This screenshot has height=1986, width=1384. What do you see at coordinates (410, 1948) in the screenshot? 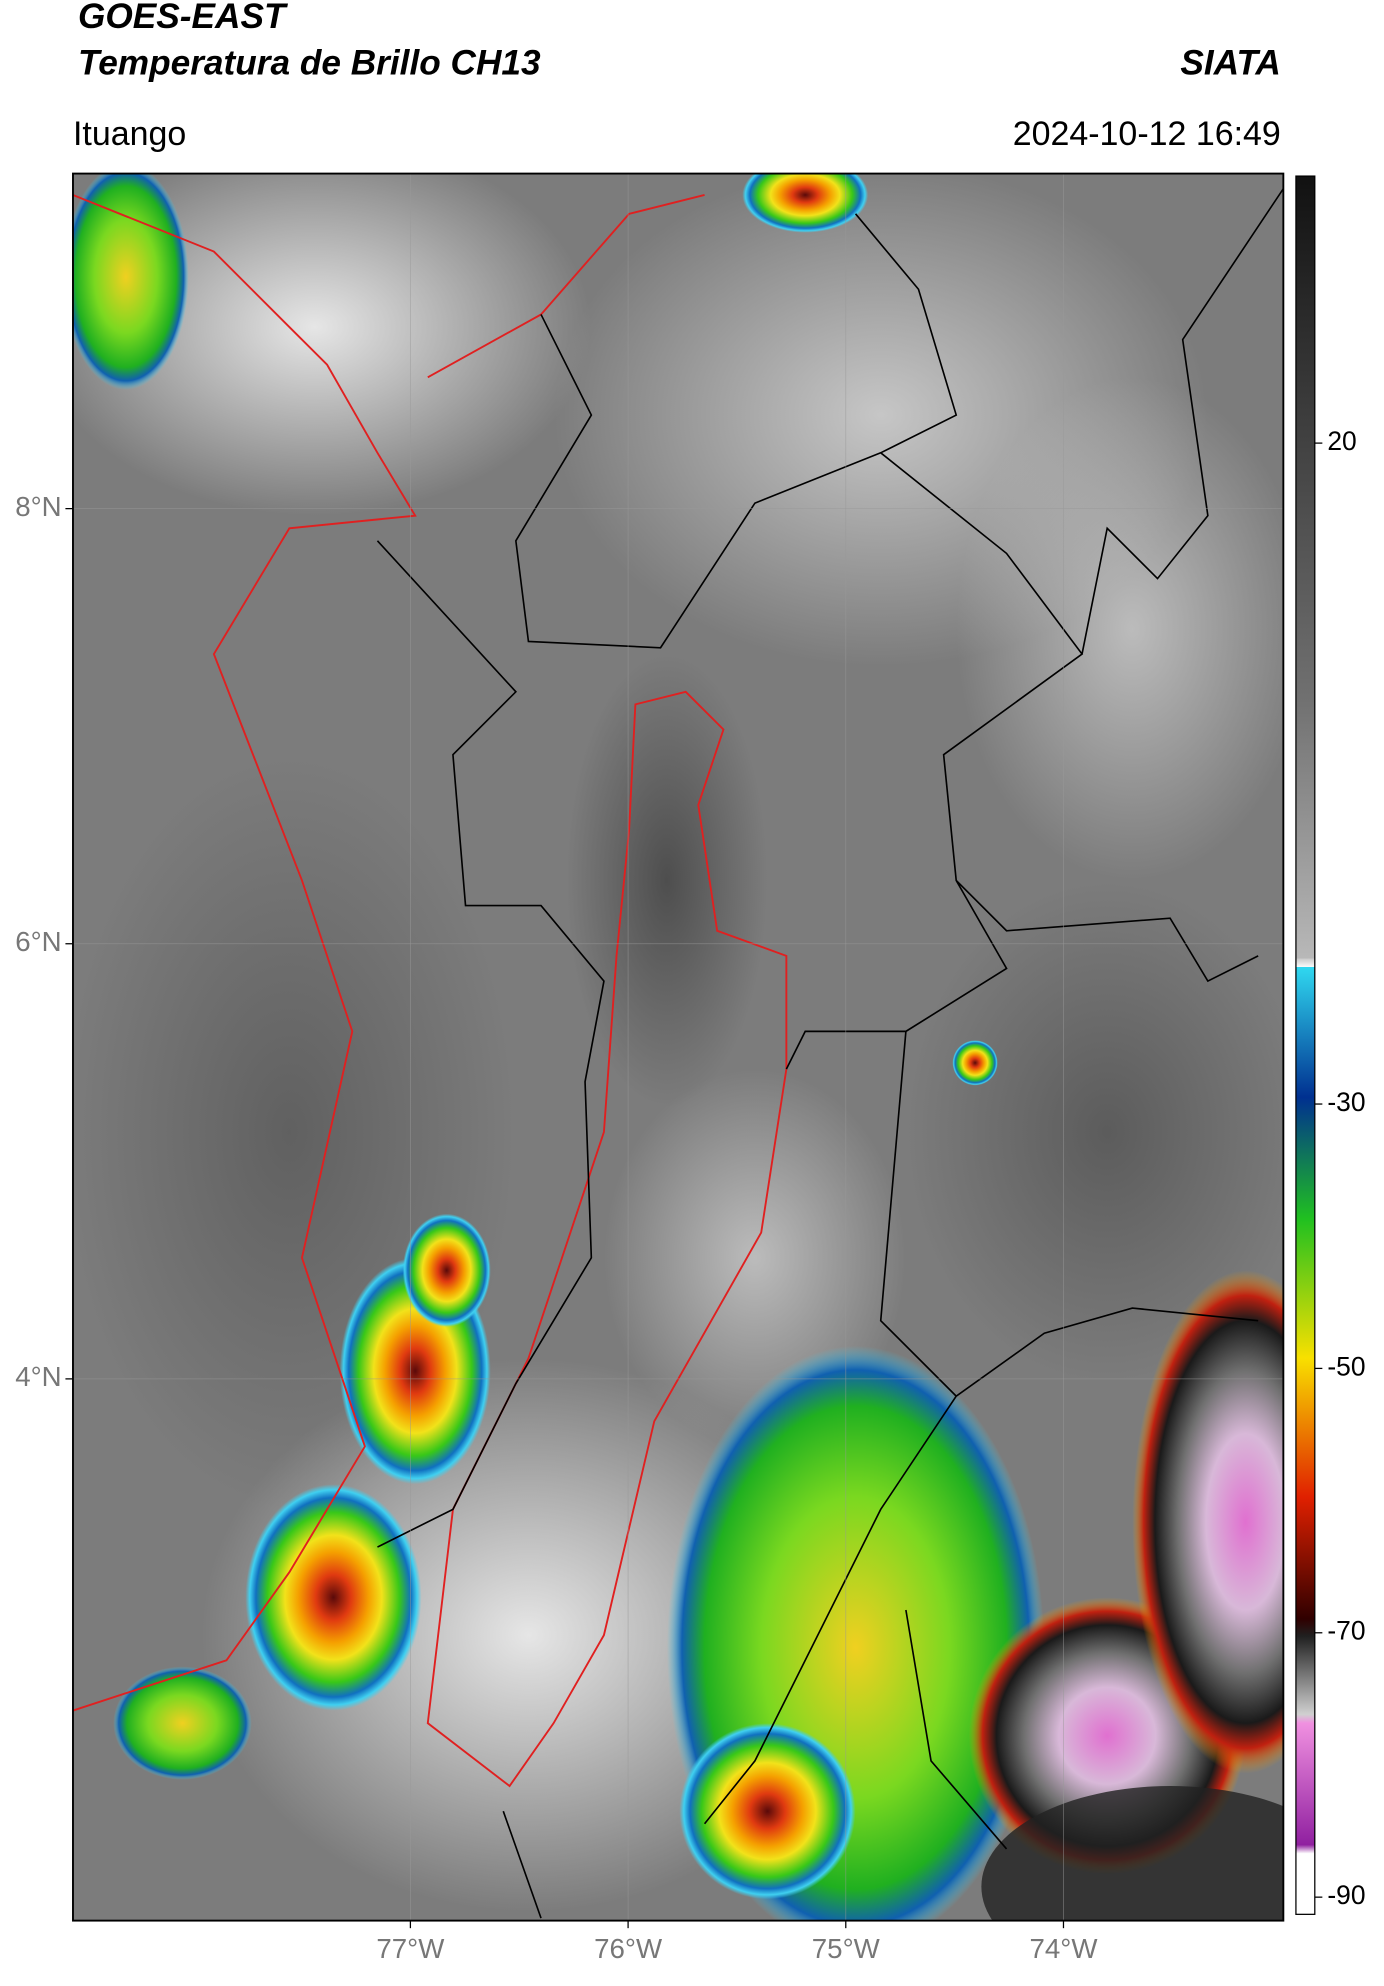
I see `x-tick-label: 77°W` at bounding box center [410, 1948].